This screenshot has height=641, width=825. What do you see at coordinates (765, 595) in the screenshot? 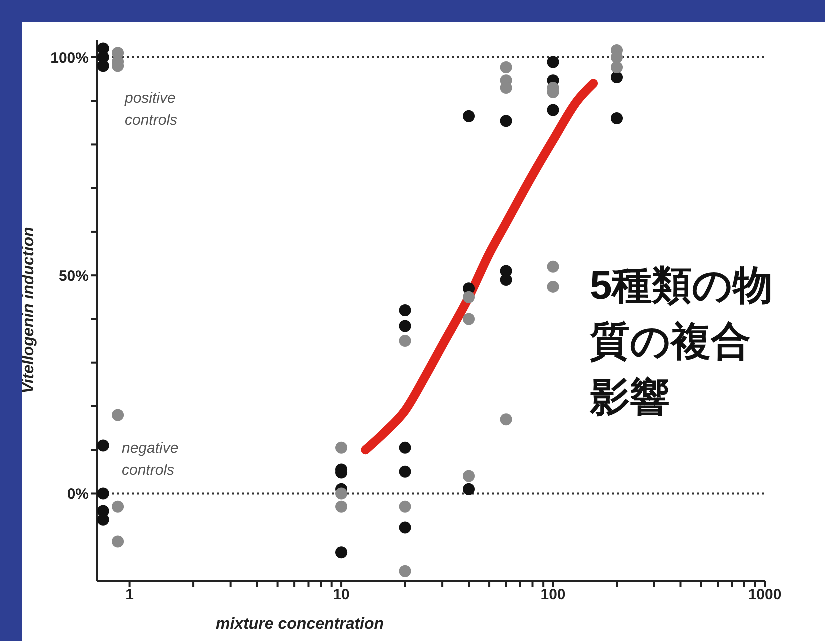
I see `x-tick-label: 1000` at bounding box center [765, 595].